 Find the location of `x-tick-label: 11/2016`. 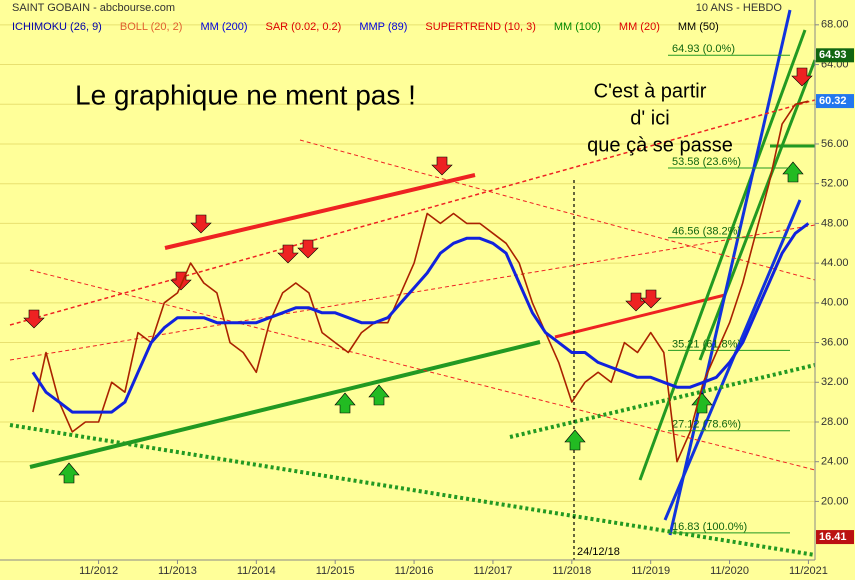

x-tick-label: 11/2016 is located at coordinates (414, 571).